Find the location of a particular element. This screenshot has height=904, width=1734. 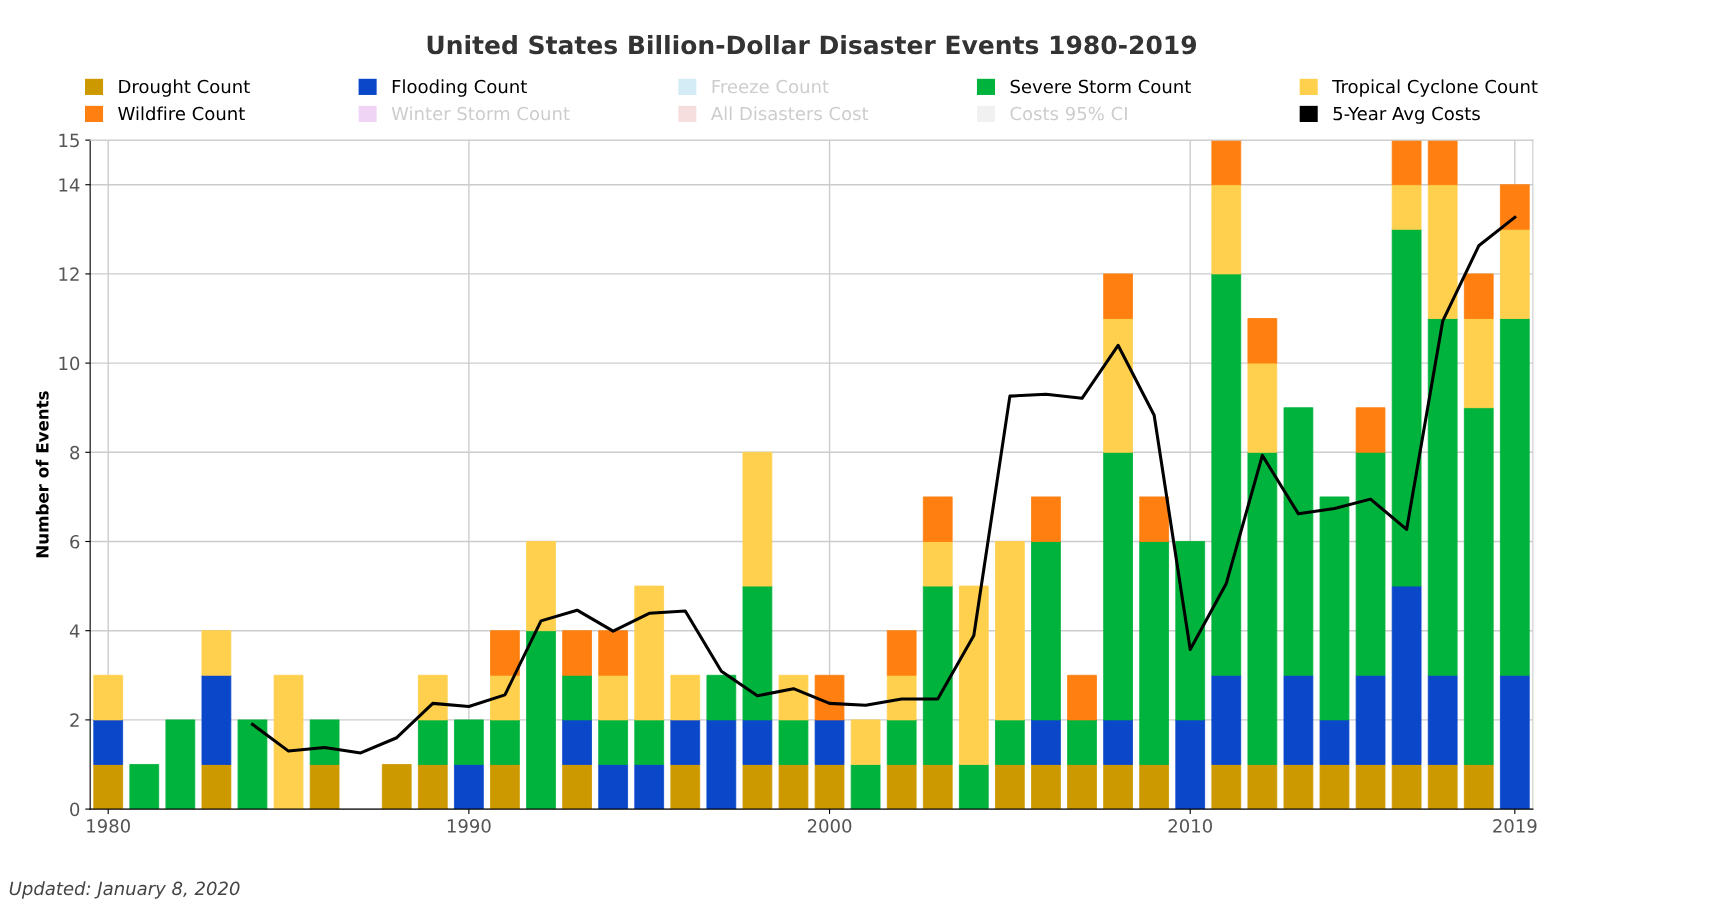

x-tick-label: 1980 is located at coordinates (108, 826).